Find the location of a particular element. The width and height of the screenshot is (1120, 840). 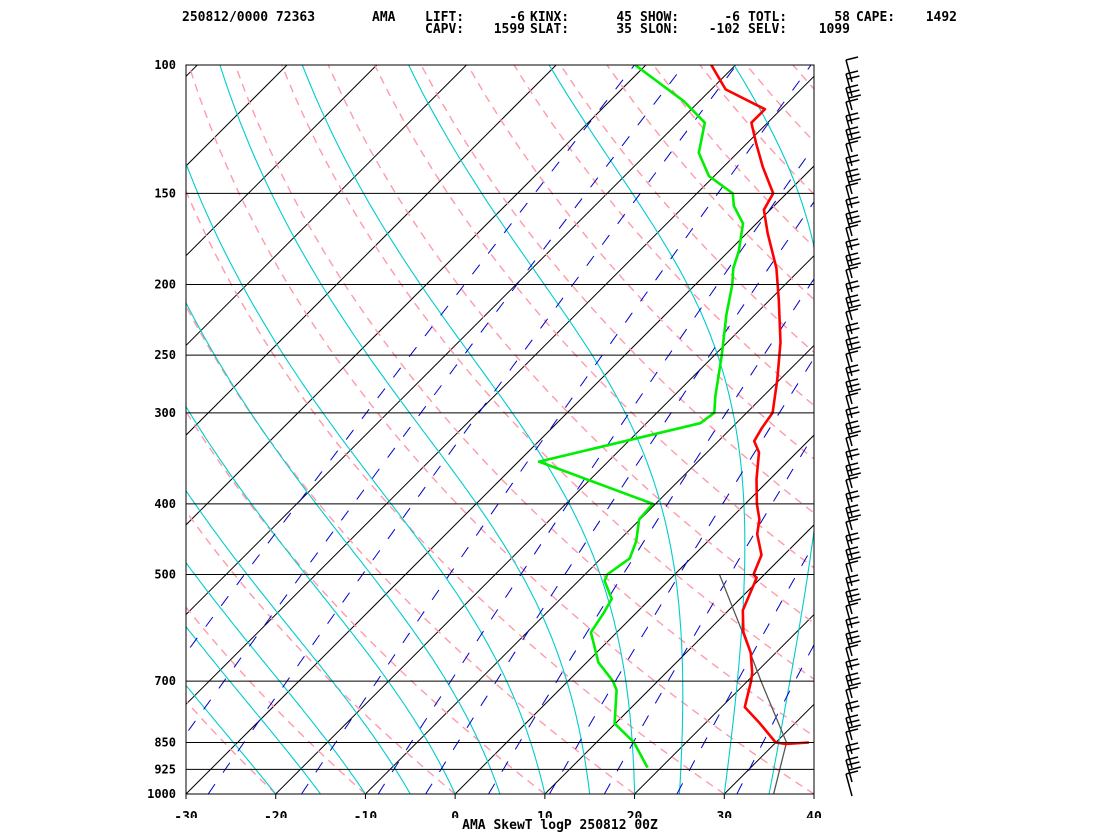

station-id-label: AMA is located at coordinates (384, 17).